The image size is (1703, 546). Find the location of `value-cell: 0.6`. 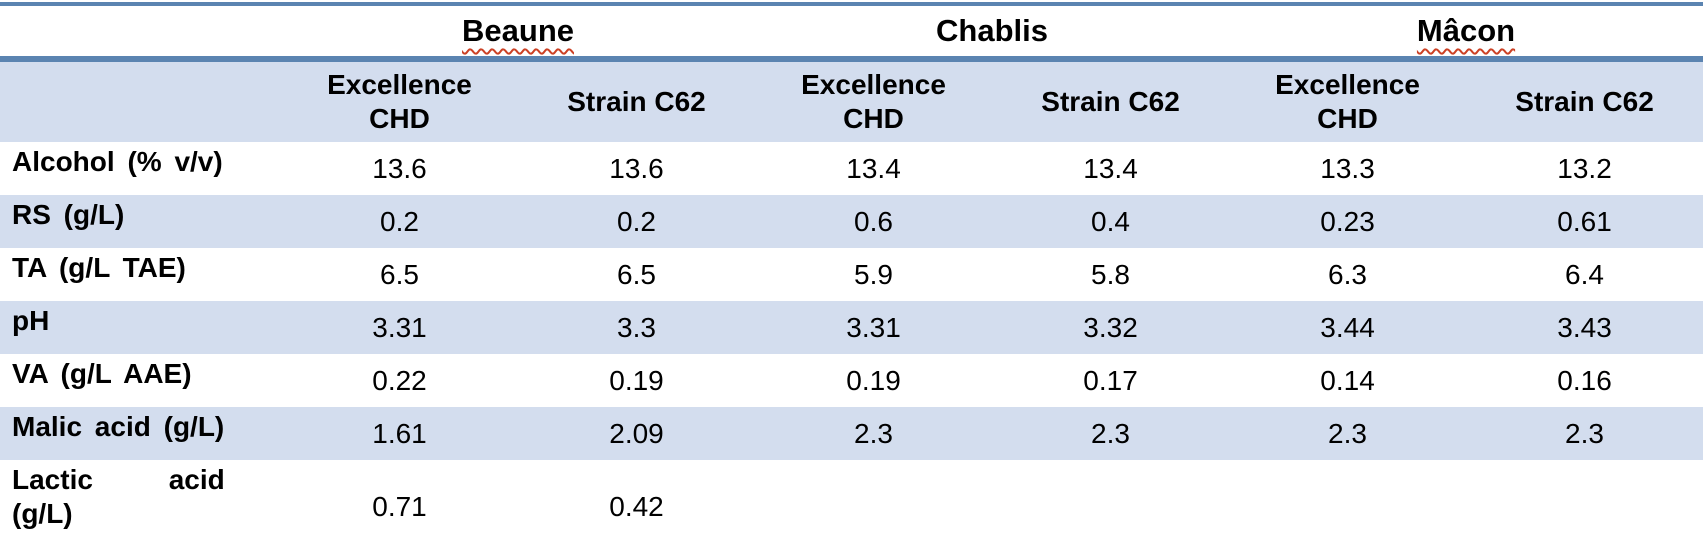

value-cell: 0.6 is located at coordinates (874, 221).